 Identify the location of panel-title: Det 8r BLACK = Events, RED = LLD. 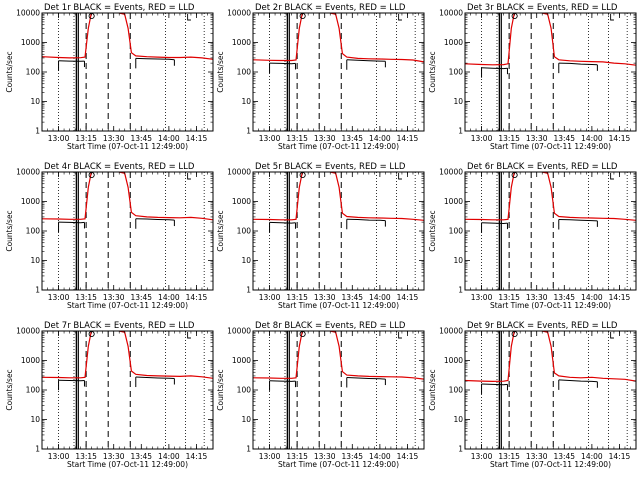
(330, 326).